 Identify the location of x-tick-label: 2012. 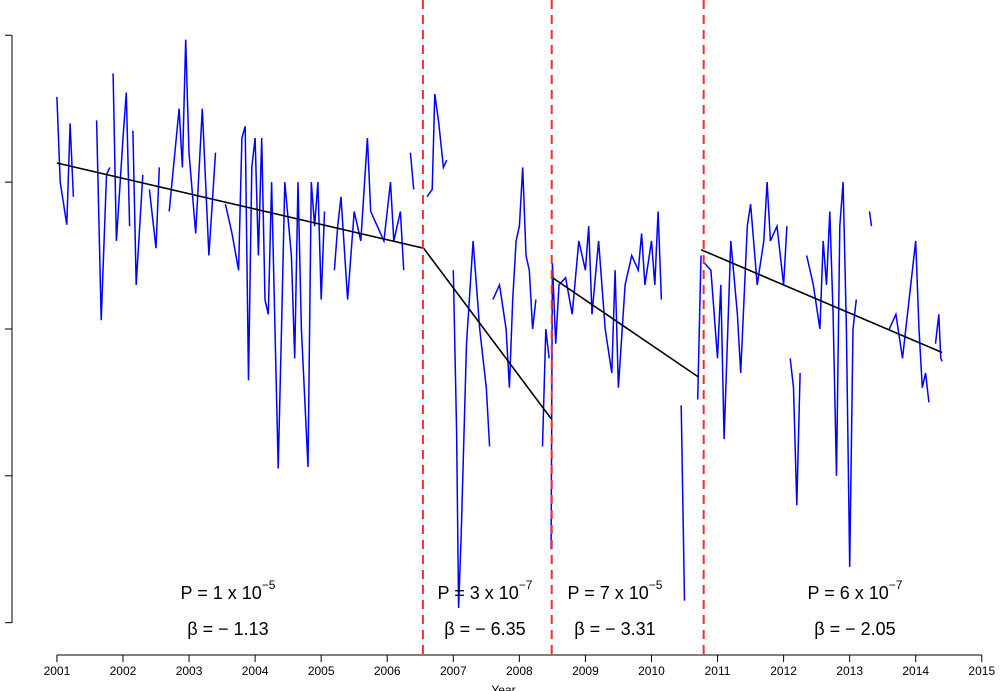
(783, 671).